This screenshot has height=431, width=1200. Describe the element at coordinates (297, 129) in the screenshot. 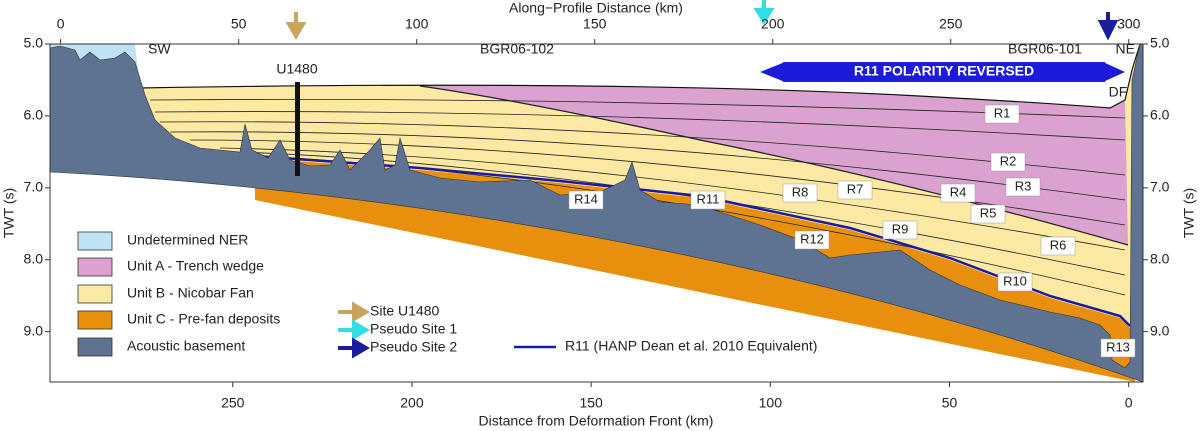

I see `borehole` at that location.